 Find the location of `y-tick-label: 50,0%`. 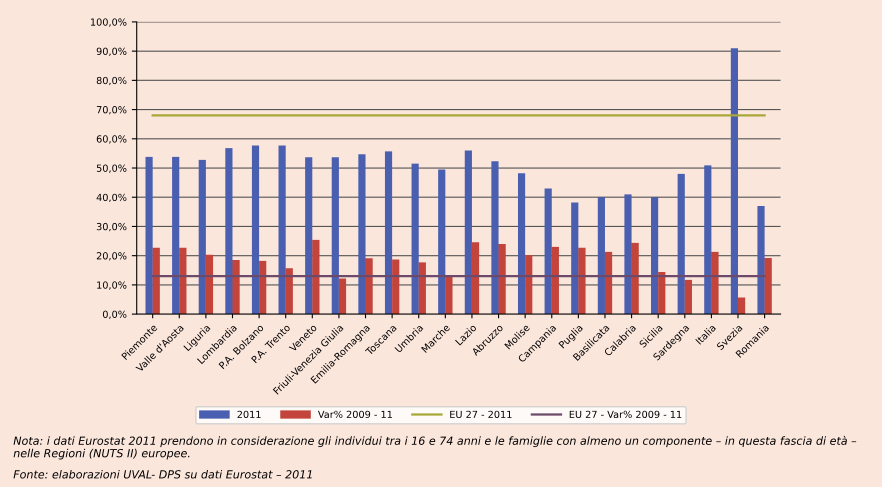

y-tick-label: 50,0% is located at coordinates (111, 168).